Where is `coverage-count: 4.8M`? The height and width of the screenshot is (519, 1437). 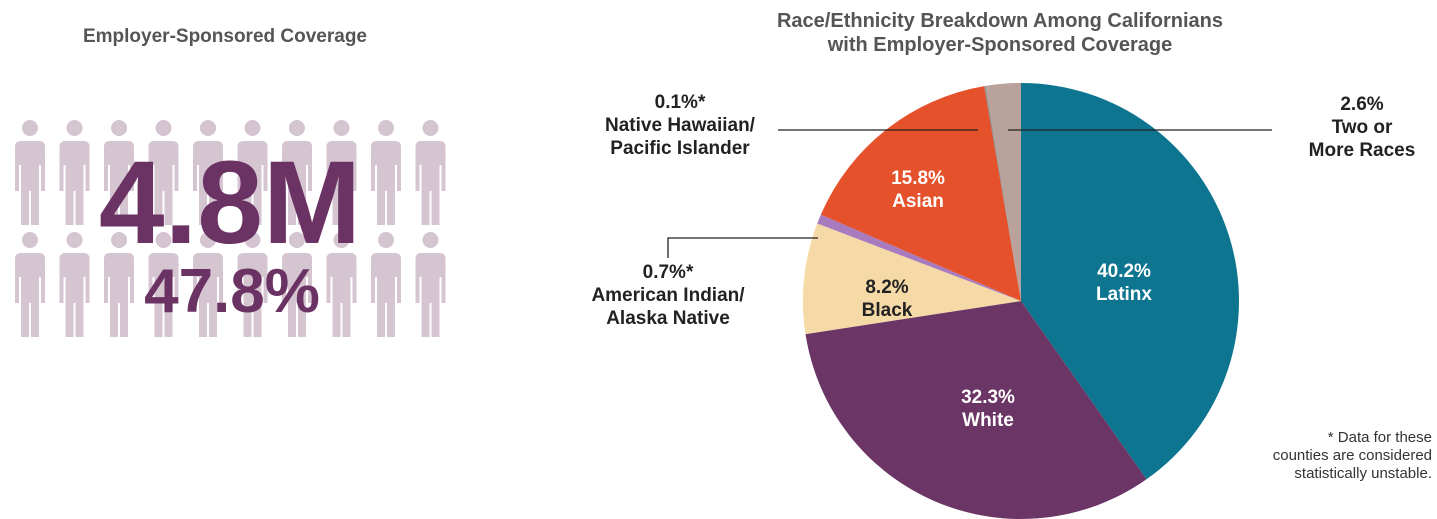 coverage-count: 4.8M is located at coordinates (230, 203).